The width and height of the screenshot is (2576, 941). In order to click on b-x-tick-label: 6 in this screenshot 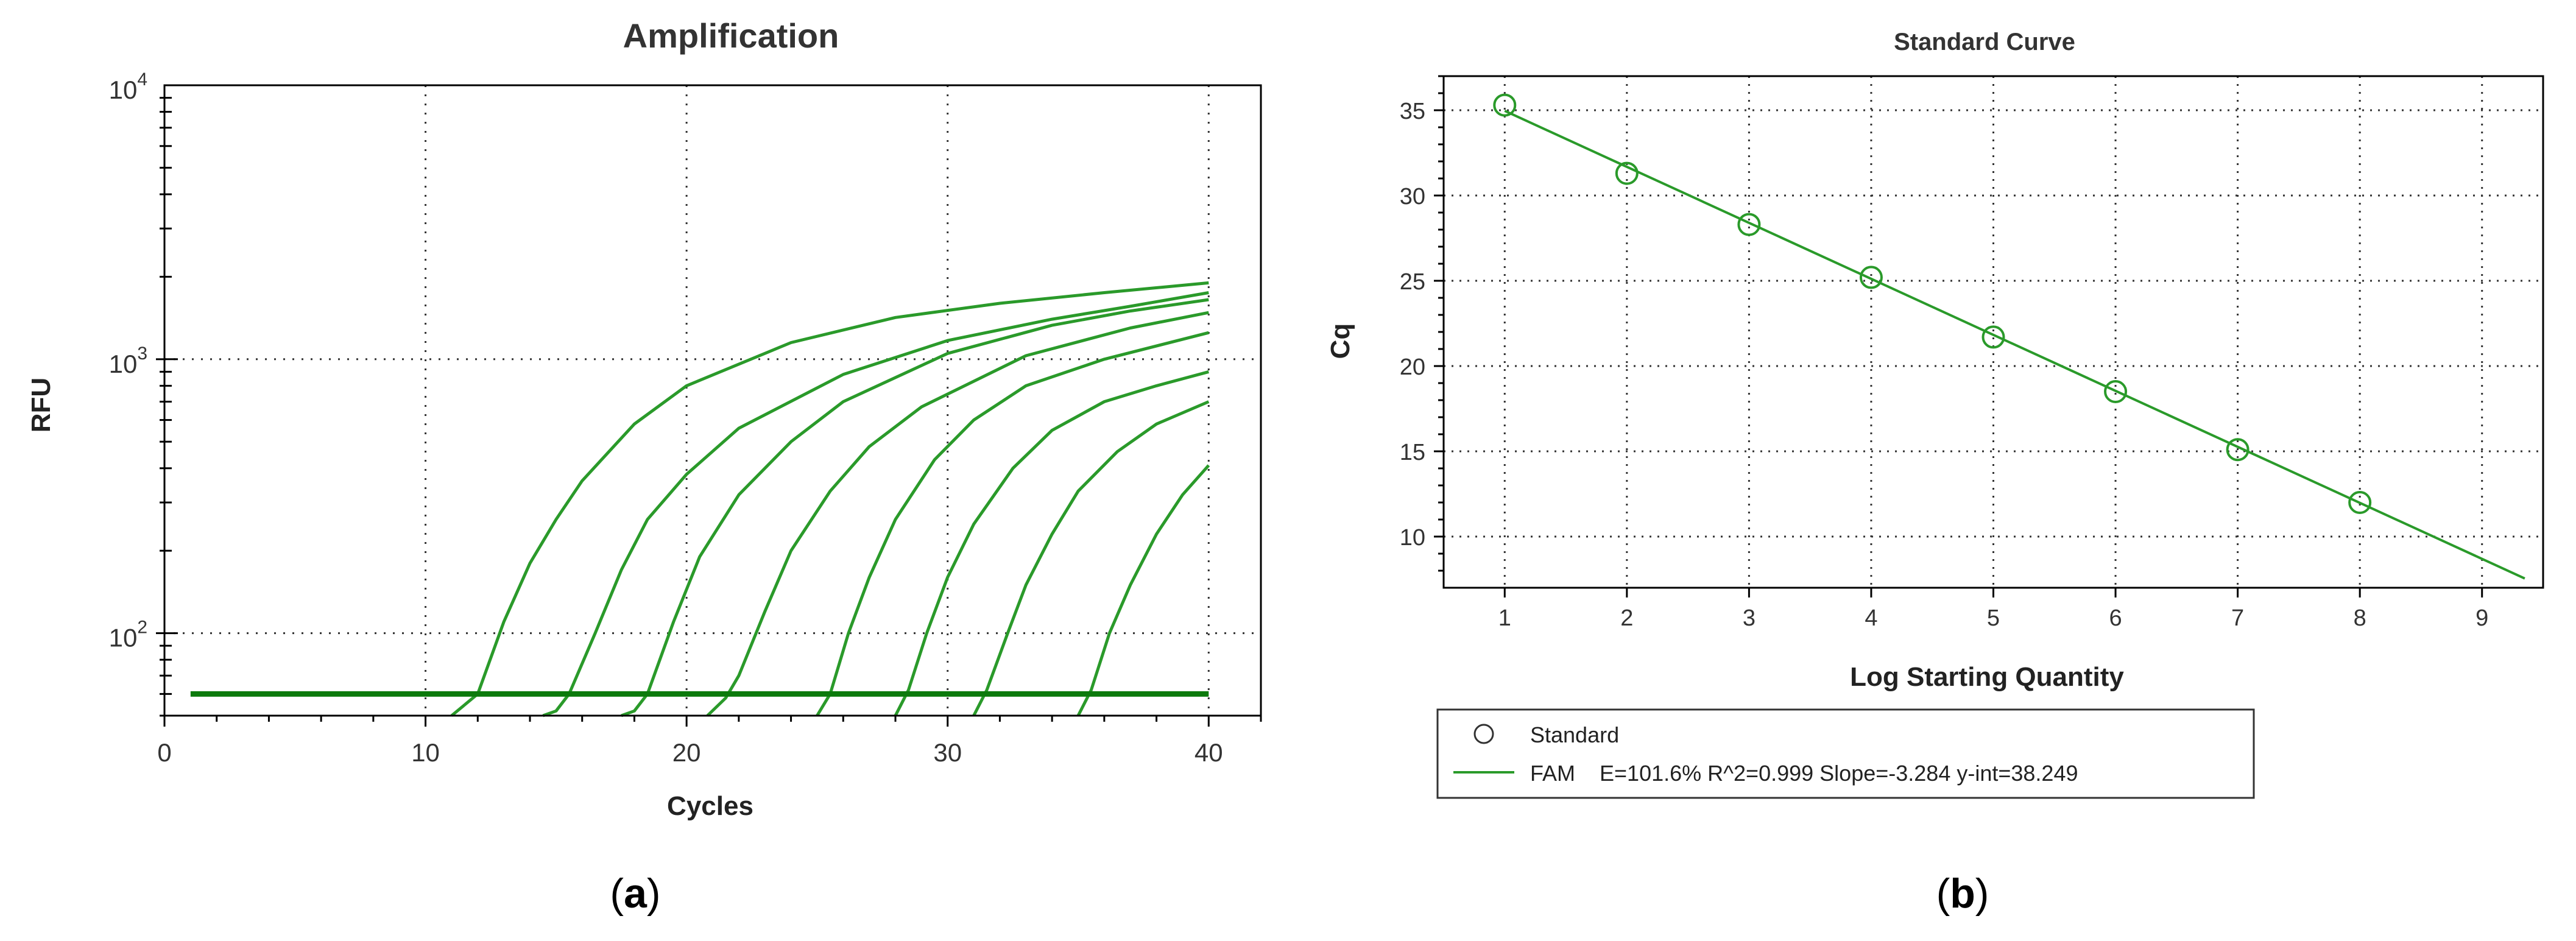, I will do `click(2115, 618)`.